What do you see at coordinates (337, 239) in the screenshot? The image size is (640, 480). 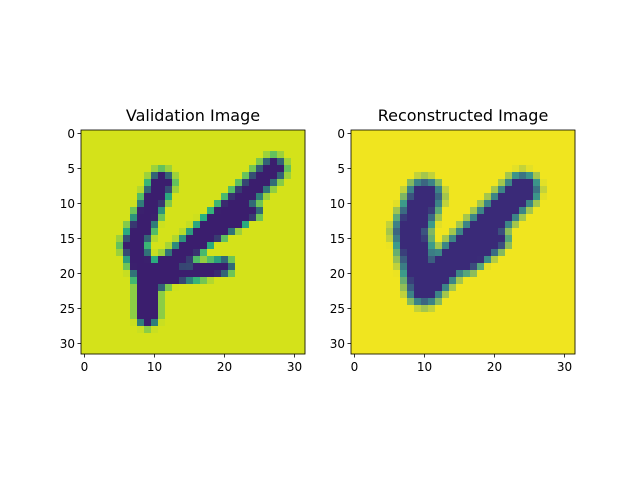 I see `y-tick-label: 15` at bounding box center [337, 239].